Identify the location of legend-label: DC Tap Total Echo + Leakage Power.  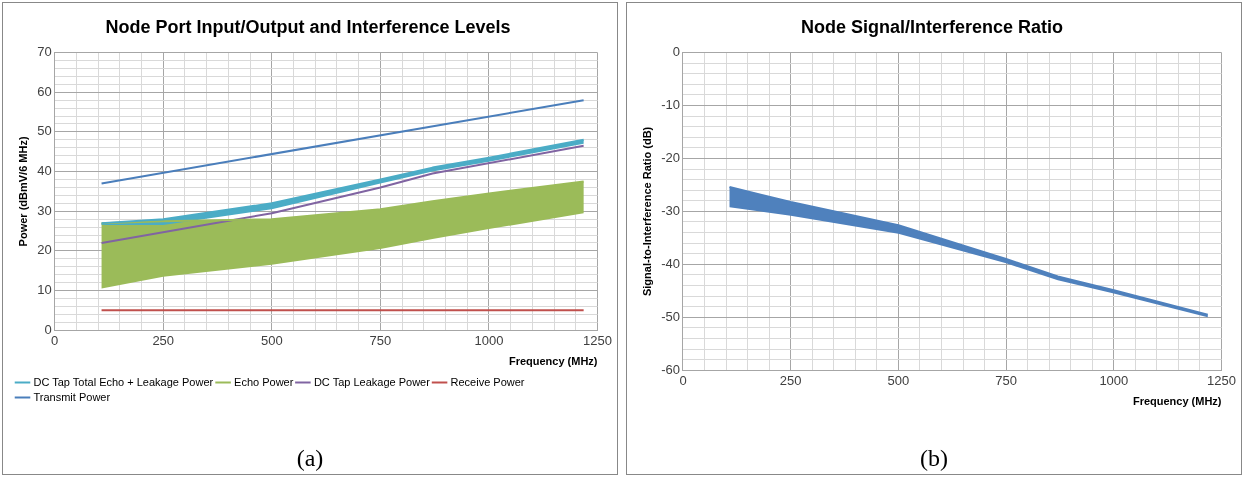
(123, 381).